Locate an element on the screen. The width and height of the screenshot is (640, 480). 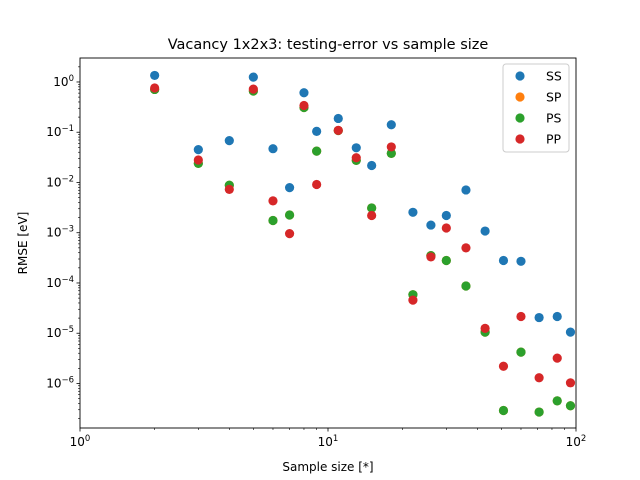
legend-label-pp: PP is located at coordinates (554, 139).